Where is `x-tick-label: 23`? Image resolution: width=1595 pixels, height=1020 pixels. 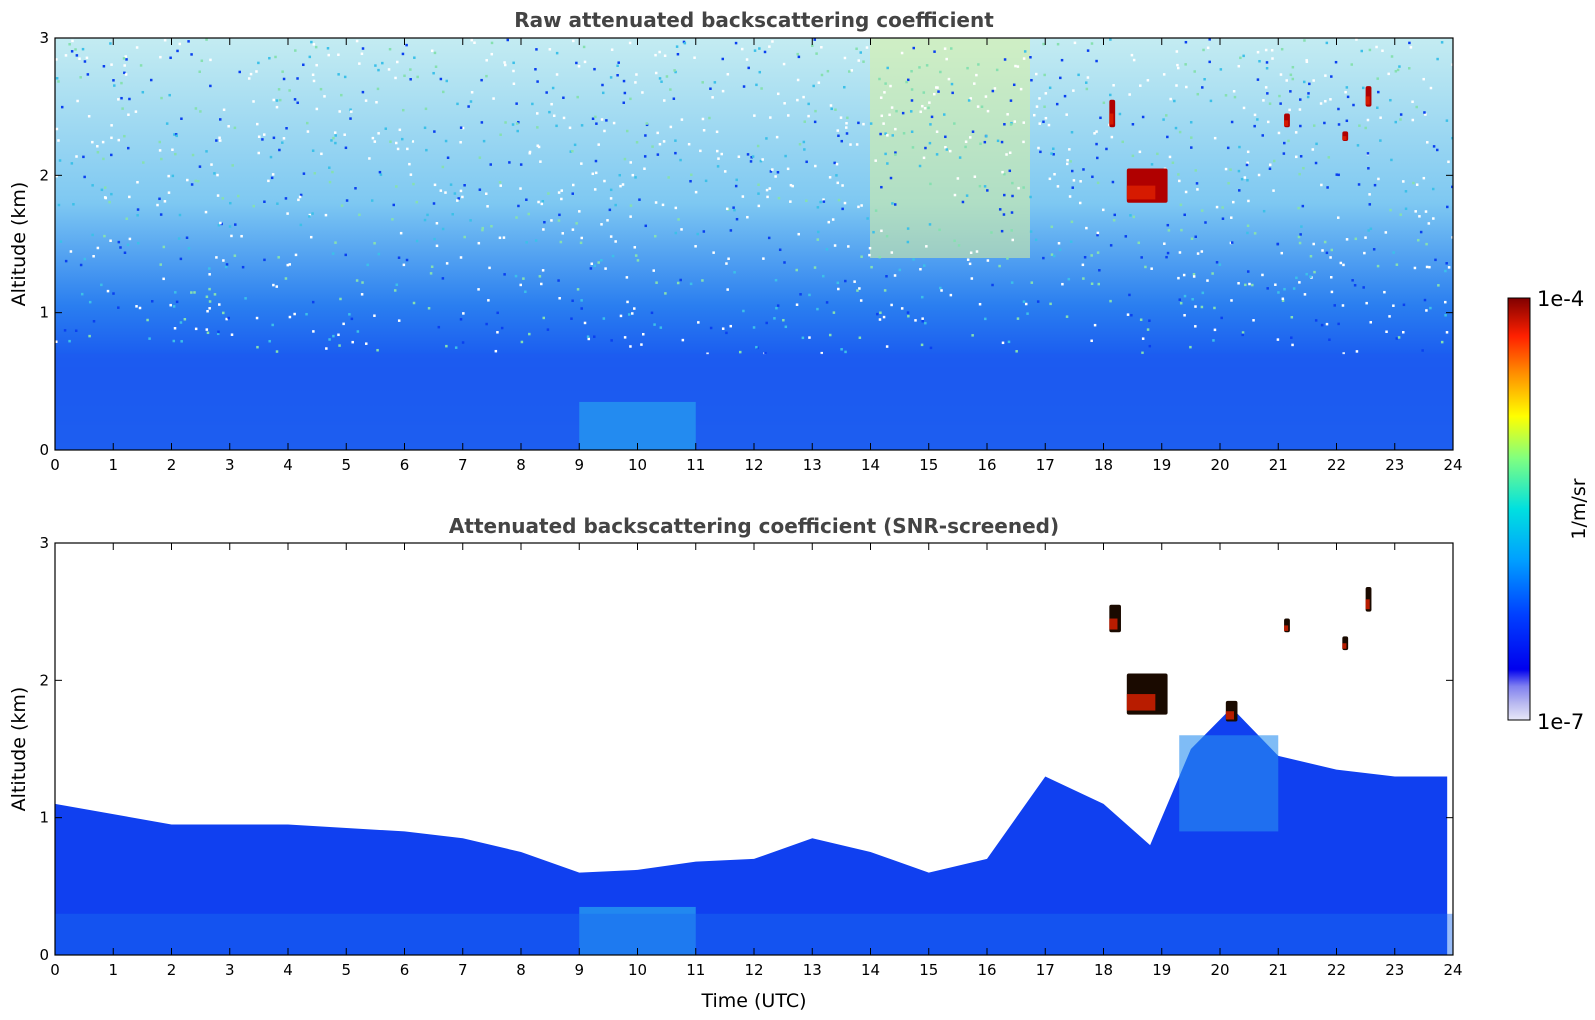 x-tick-label: 23 is located at coordinates (1394, 970).